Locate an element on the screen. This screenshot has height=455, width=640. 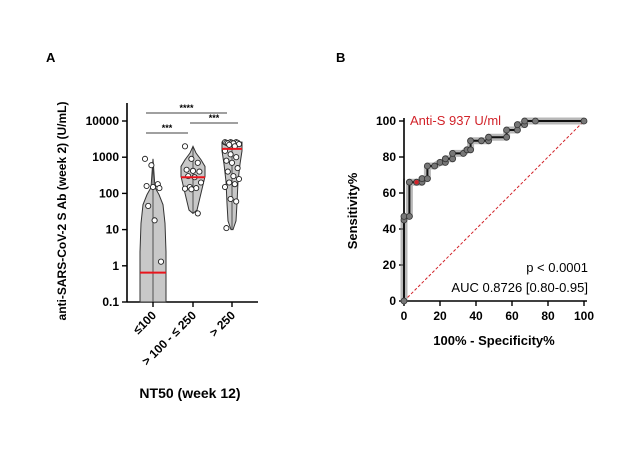
x-tick-label: ≤100 is located at coordinates (144, 322).